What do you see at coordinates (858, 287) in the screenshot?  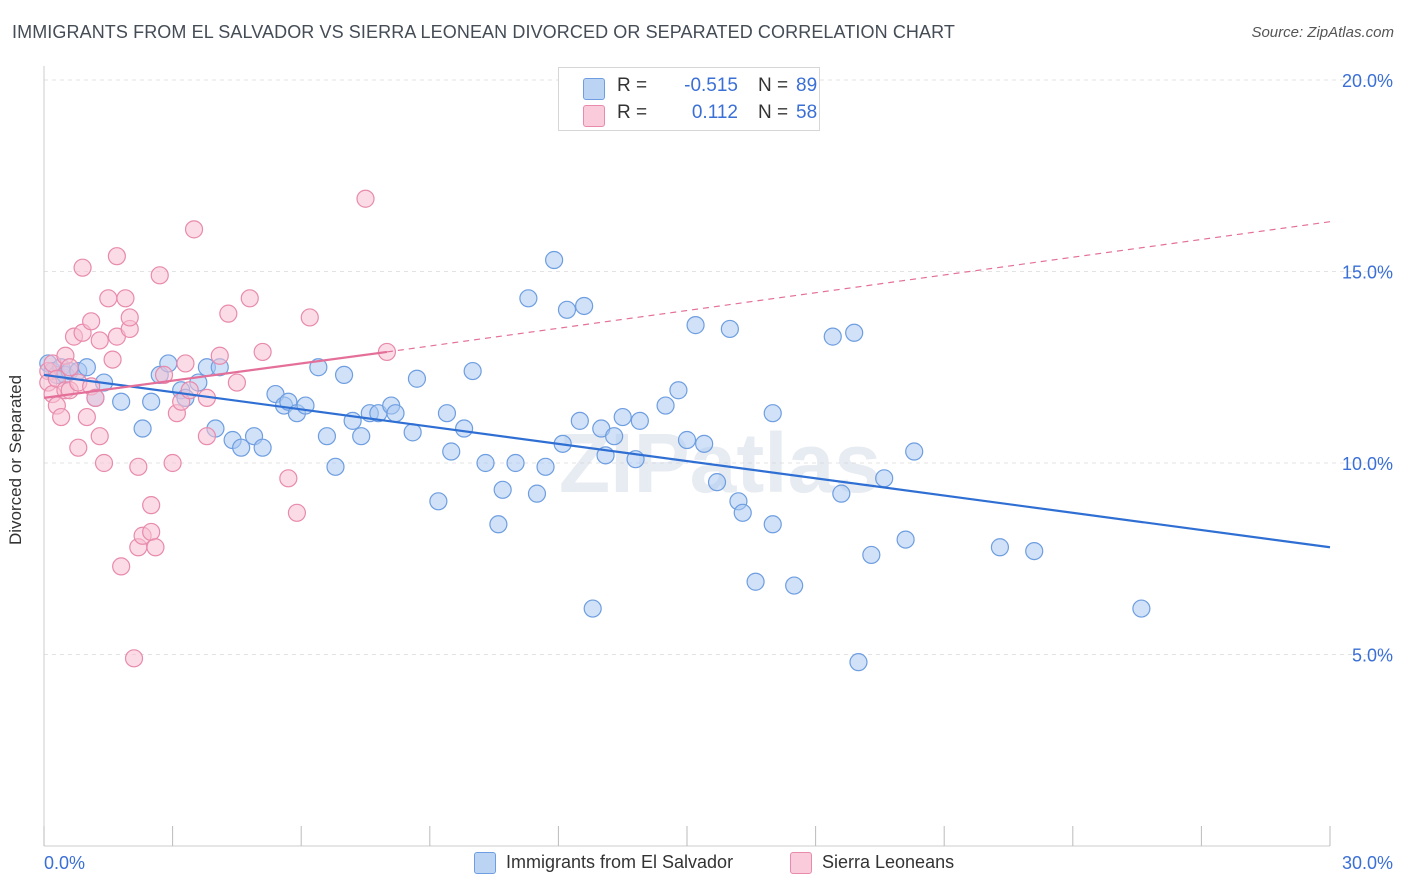 I see `sierra-leonean-trend-extension` at bounding box center [858, 287].